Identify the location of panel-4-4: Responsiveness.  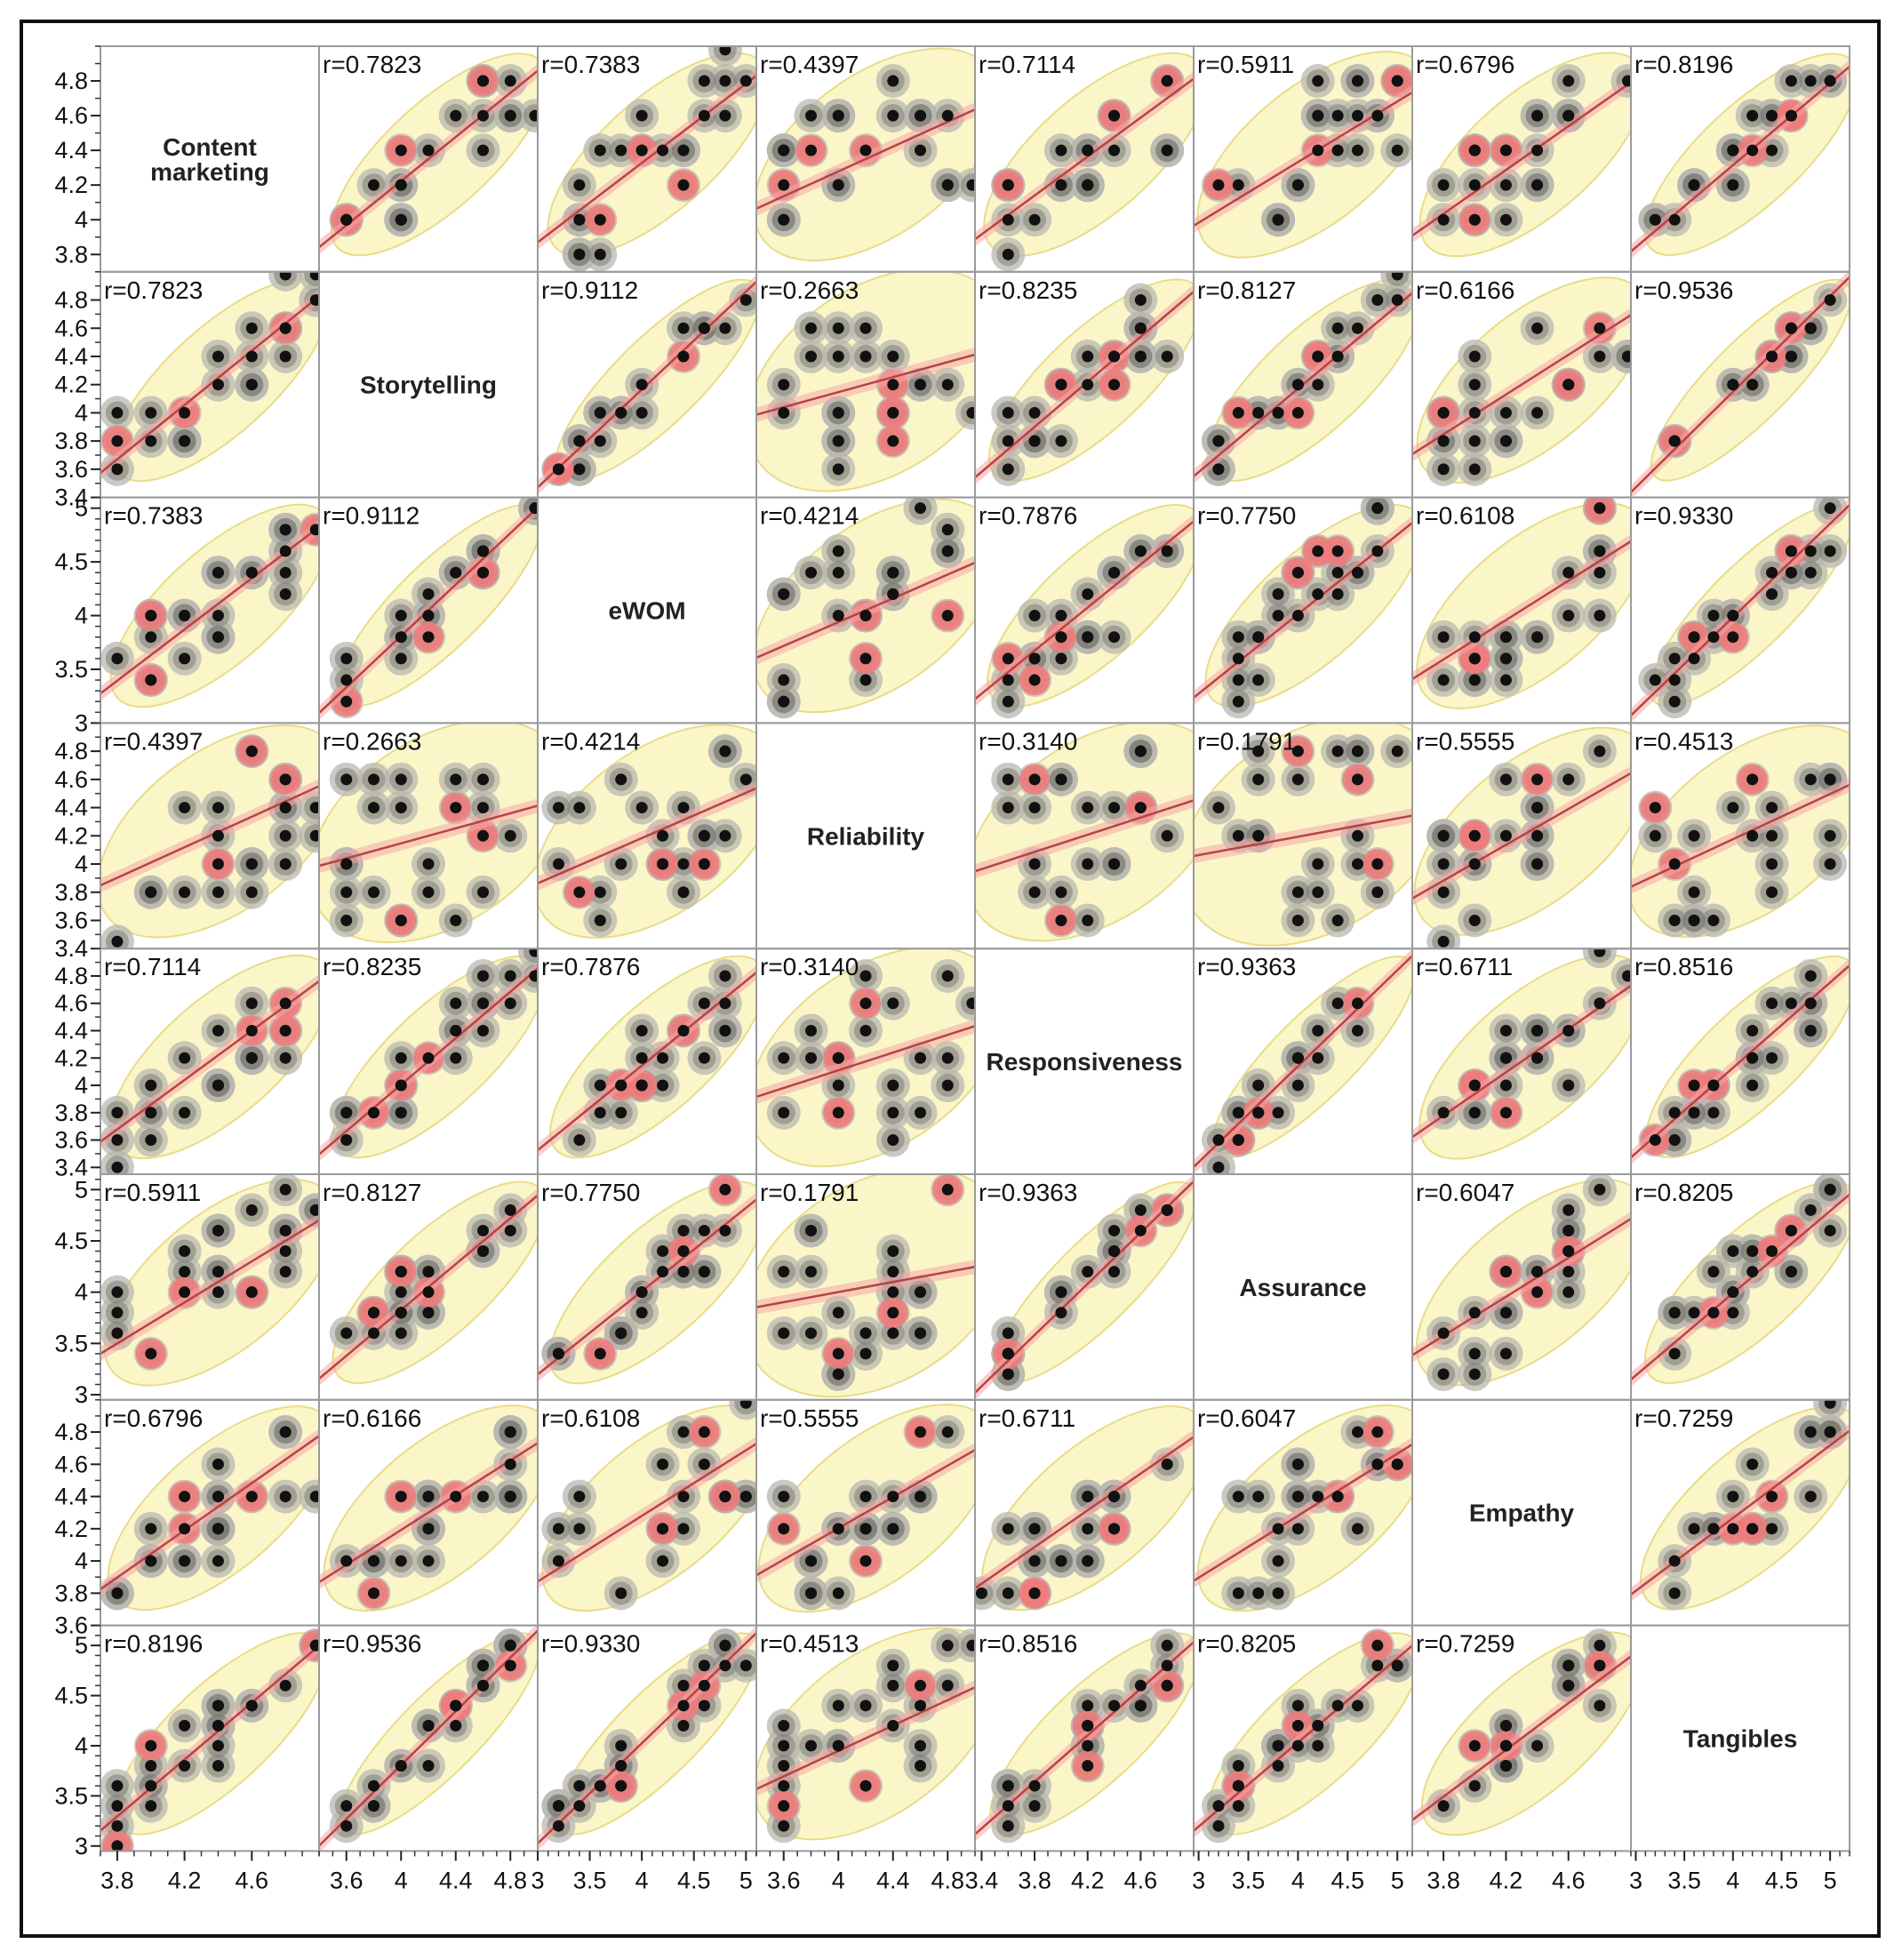
(1084, 1061).